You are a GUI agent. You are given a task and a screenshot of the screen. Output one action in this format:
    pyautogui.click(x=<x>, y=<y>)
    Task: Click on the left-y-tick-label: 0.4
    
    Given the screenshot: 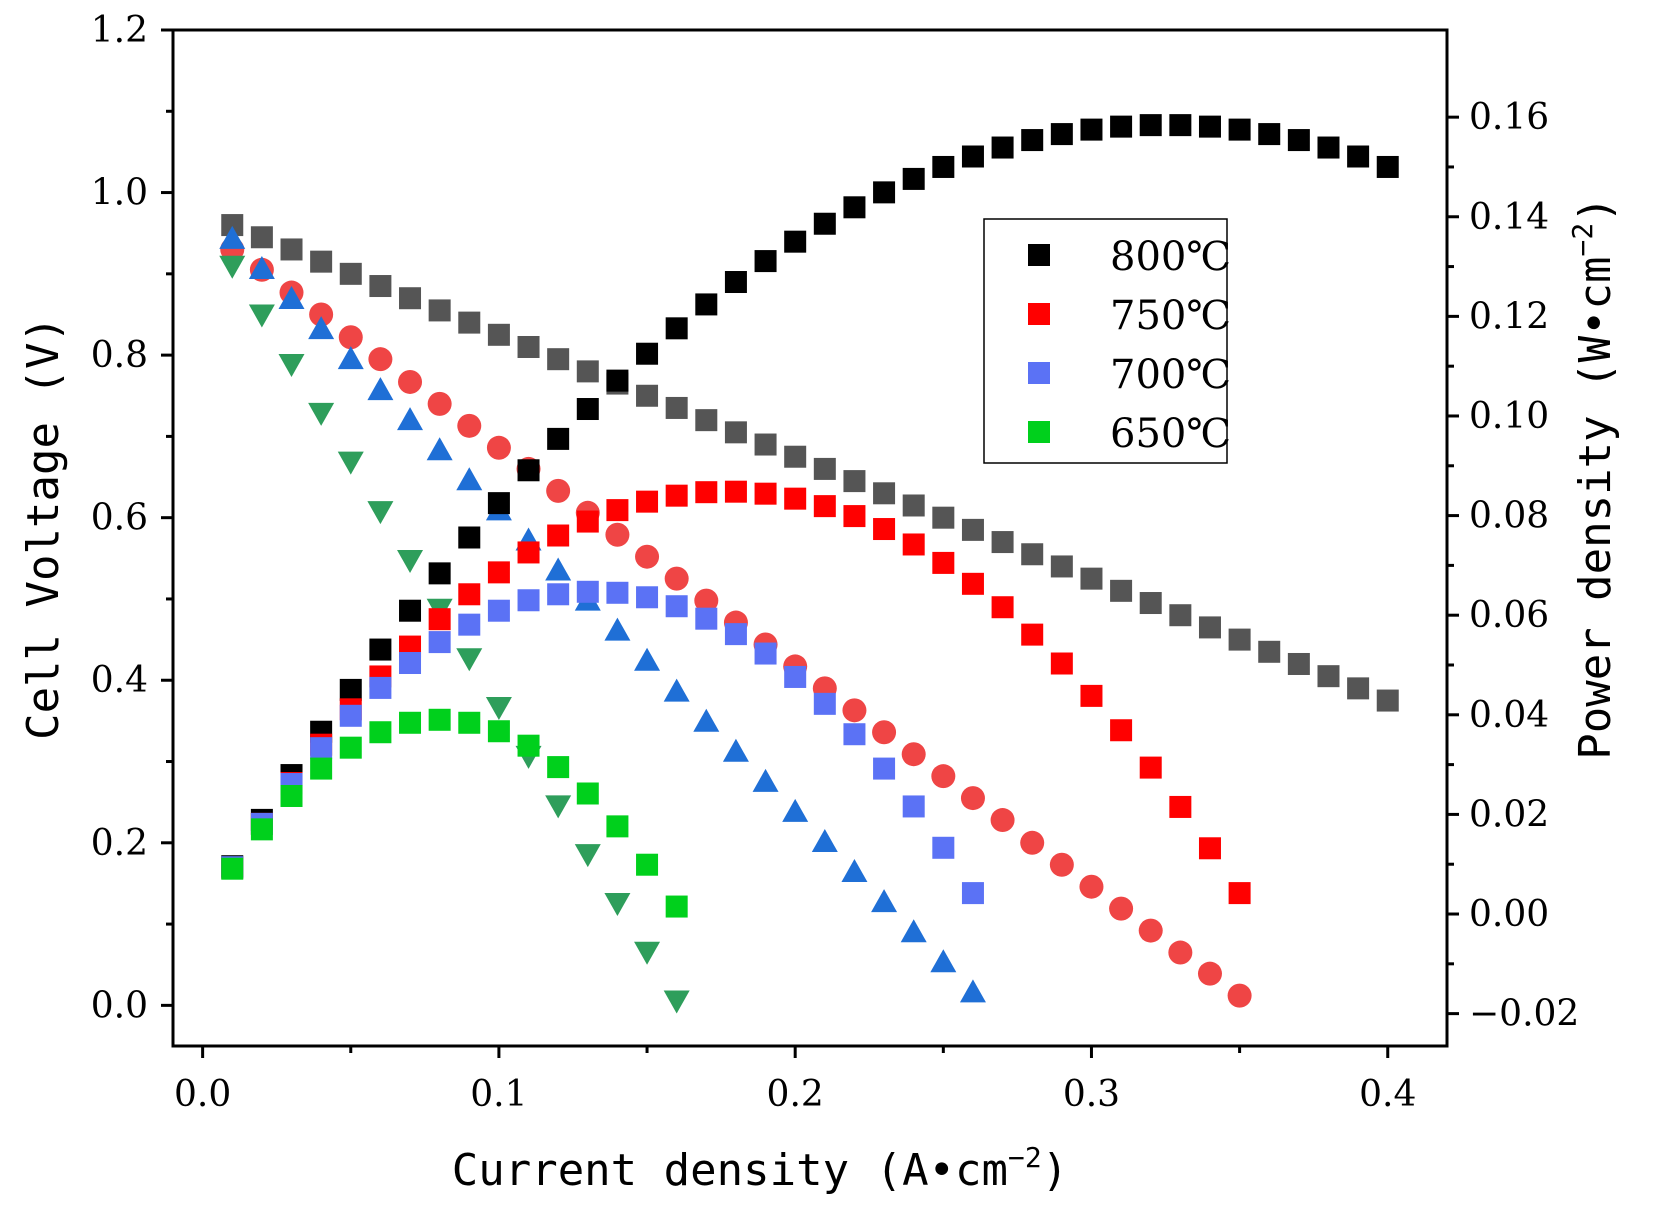 What is the action you would take?
    pyautogui.click(x=119, y=680)
    